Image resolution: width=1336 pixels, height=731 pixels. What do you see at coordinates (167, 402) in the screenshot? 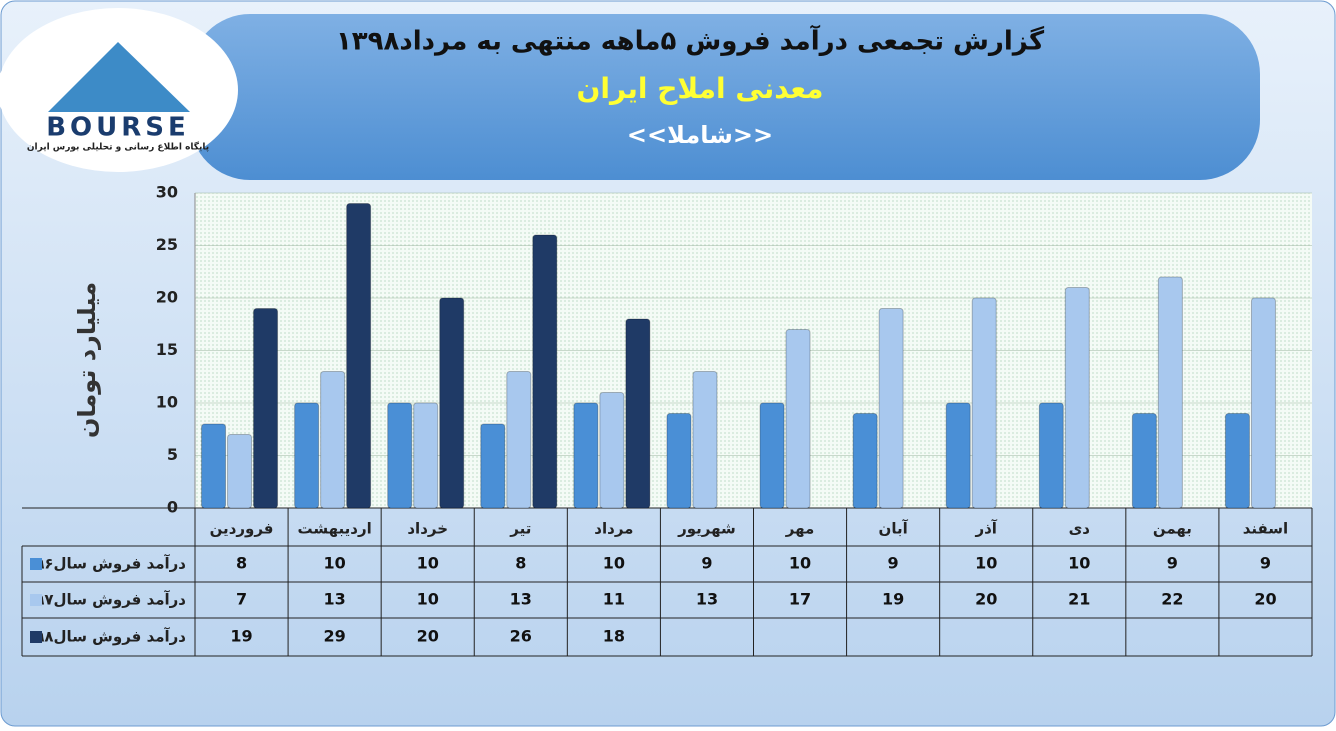
I see `y-tick-label: 10` at bounding box center [167, 402].